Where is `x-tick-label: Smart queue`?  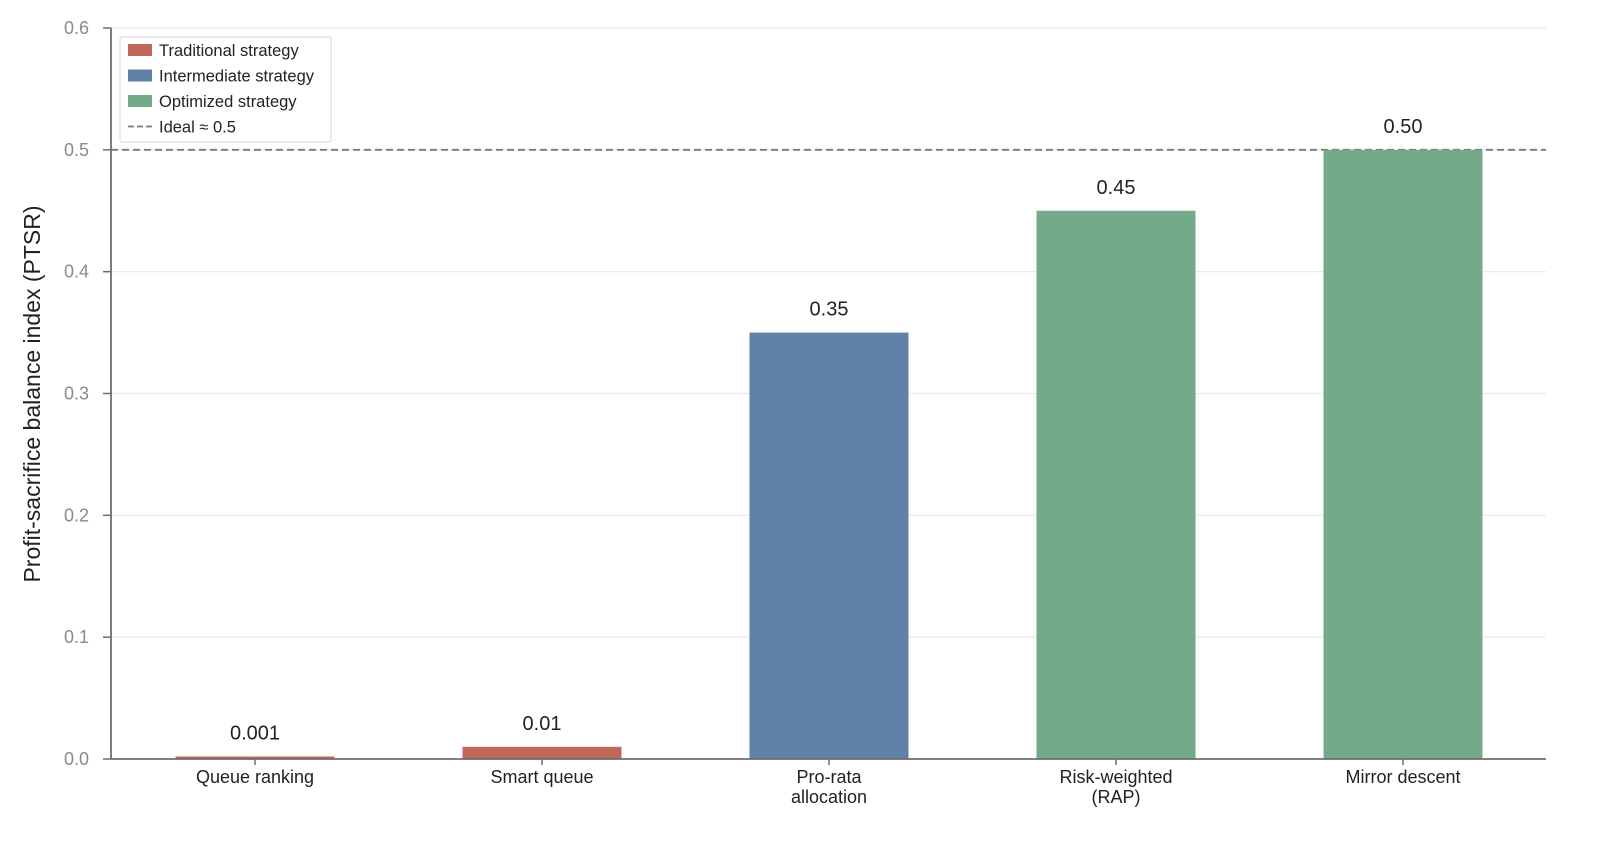 x-tick-label: Smart queue is located at coordinates (541, 777).